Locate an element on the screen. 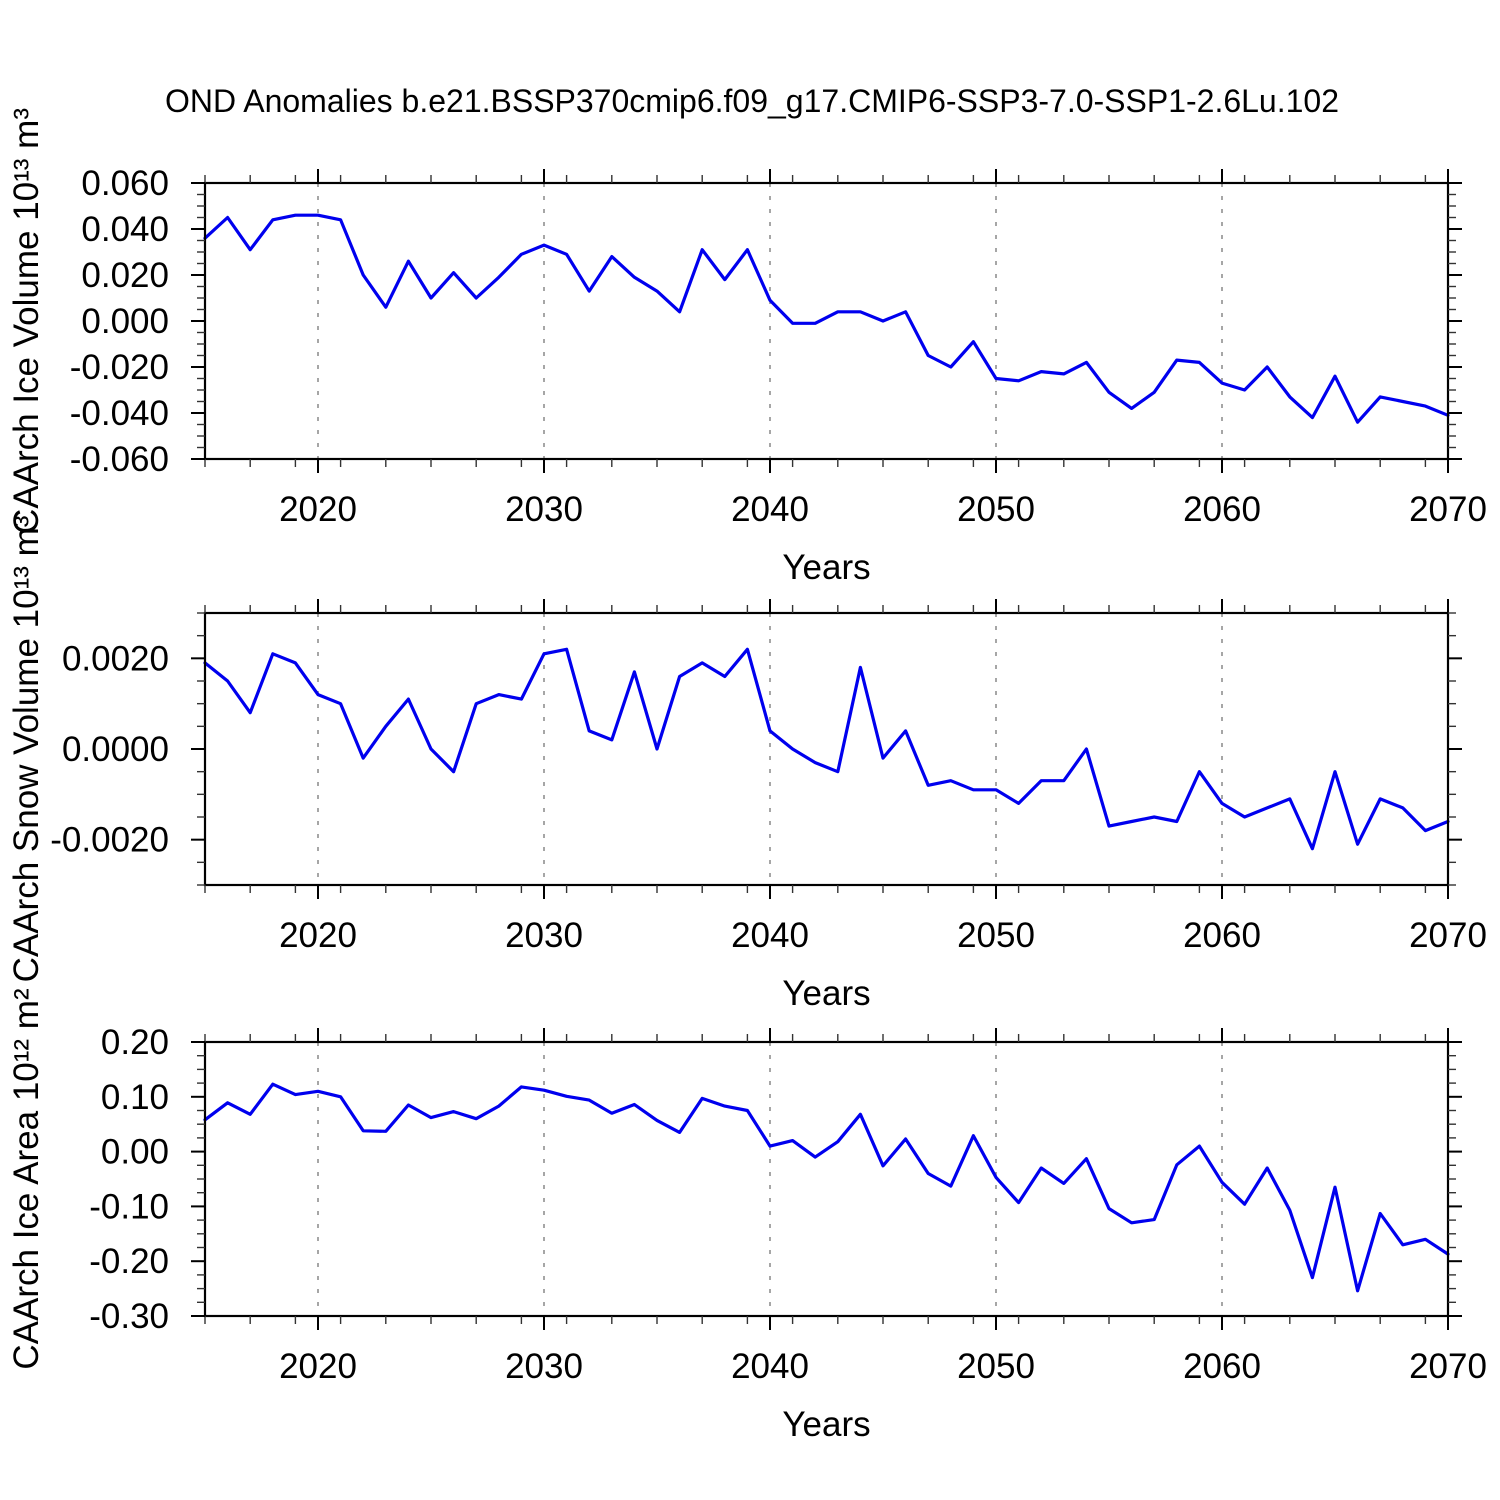 The height and width of the screenshot is (1500, 1500). y-tick-label: 0.020 is located at coordinates (125, 275).